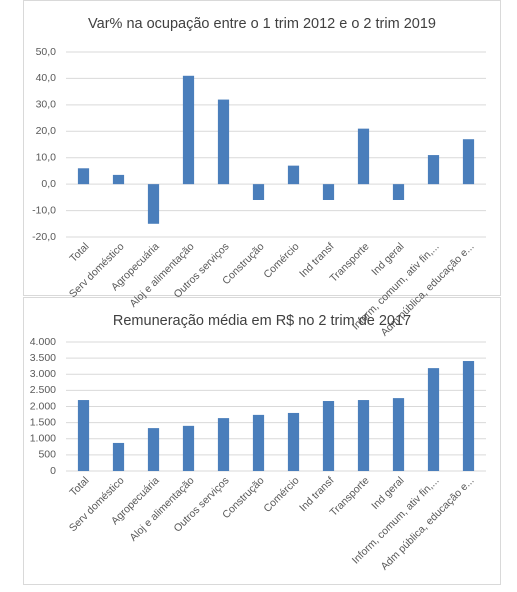  Describe the element at coordinates (46, 105) in the screenshot. I see `y-tick-label: 30,0` at that location.